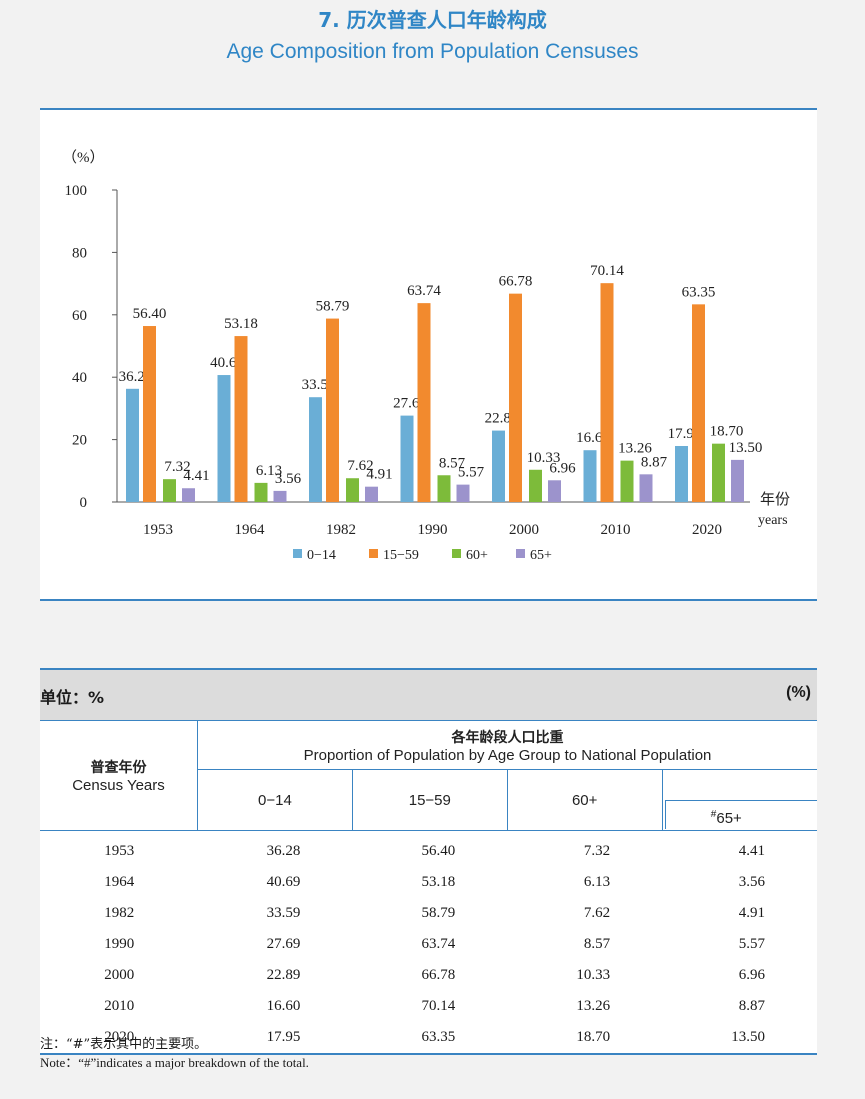  What do you see at coordinates (681, 473) in the screenshot?
I see `bar-014-2020` at bounding box center [681, 473].